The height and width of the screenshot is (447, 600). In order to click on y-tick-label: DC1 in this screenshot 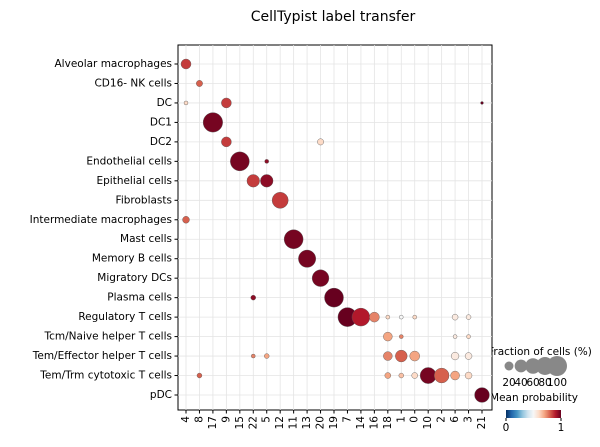, I will do `click(161, 122)`.